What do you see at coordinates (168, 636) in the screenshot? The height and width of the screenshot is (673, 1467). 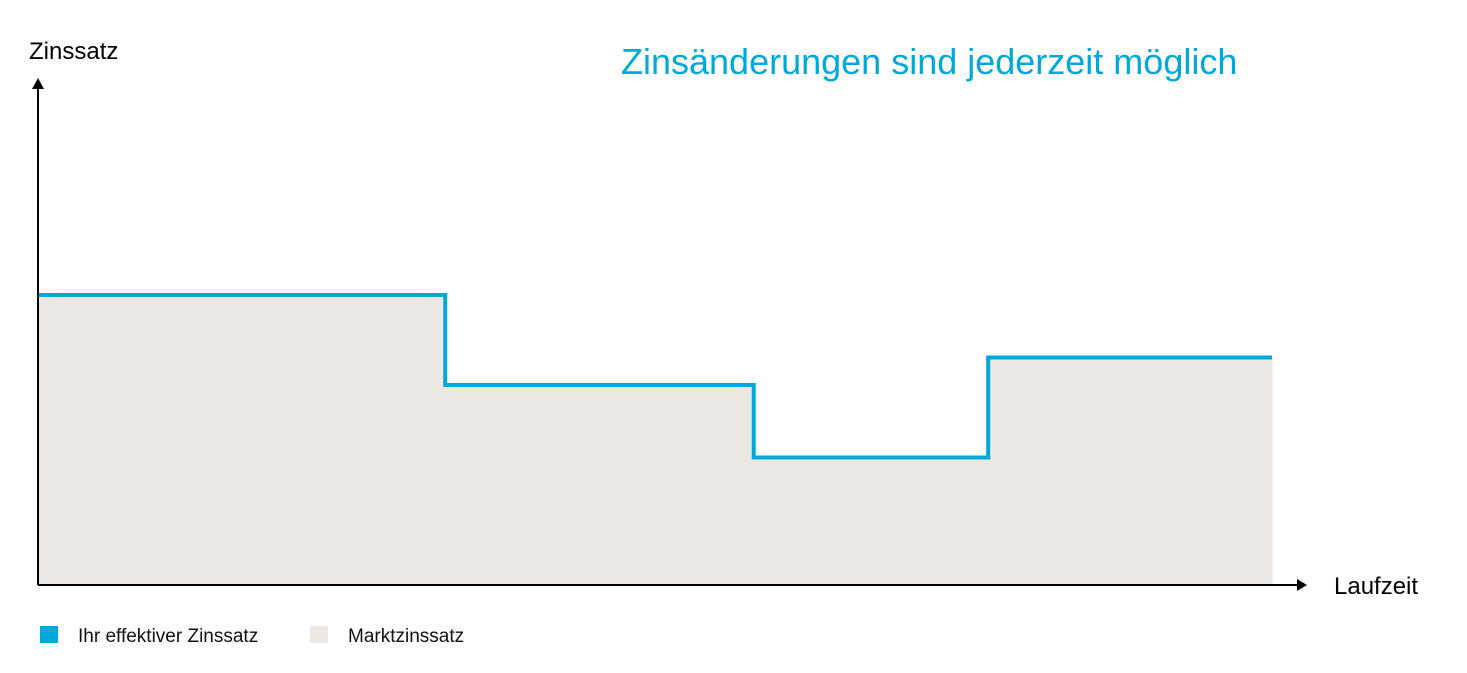 I see `legend-label-effective-rate: Ihr effektiver Zinssatz` at bounding box center [168, 636].